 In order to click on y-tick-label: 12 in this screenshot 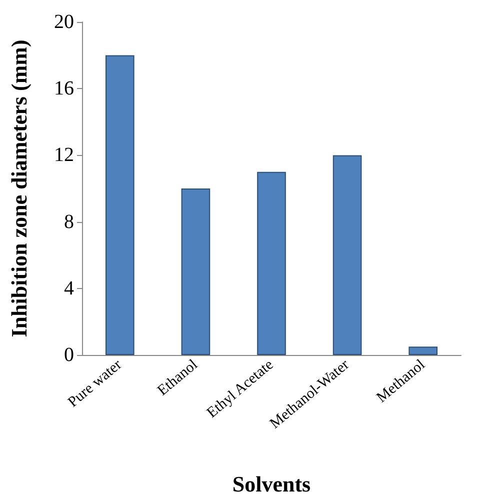, I will do `click(64, 155)`.